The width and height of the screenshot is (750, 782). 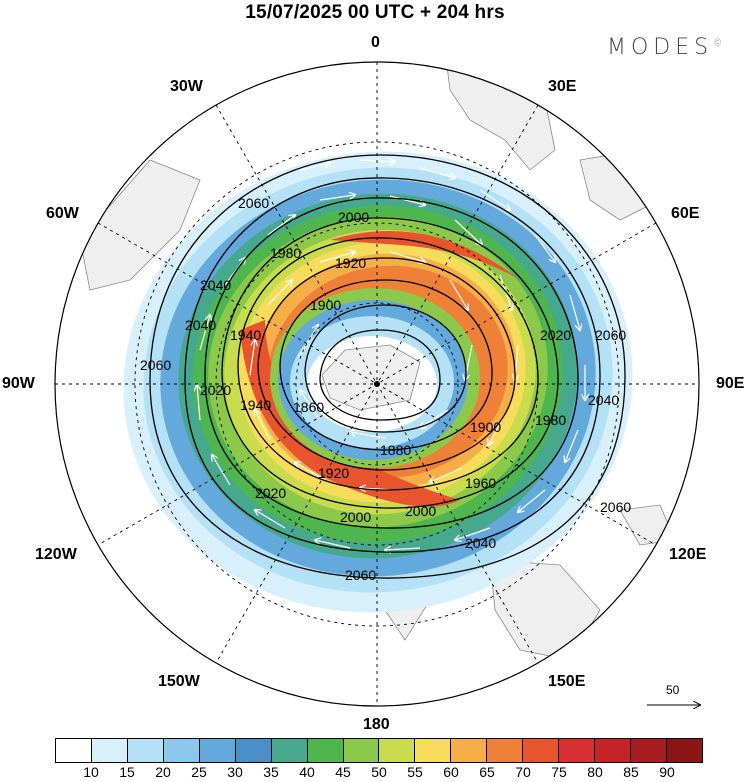 I want to click on contour-label: 1860, so click(x=308, y=407).